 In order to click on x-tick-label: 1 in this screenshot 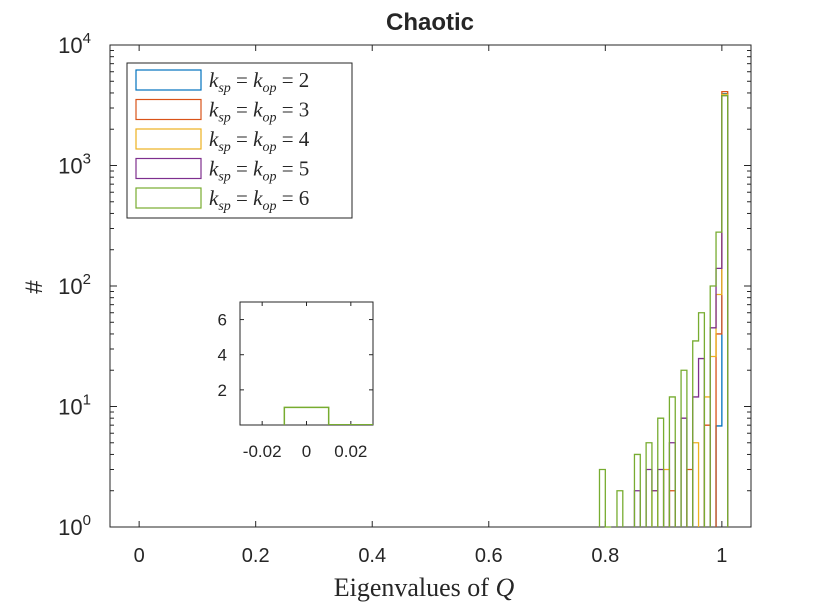, I will do `click(721, 556)`.